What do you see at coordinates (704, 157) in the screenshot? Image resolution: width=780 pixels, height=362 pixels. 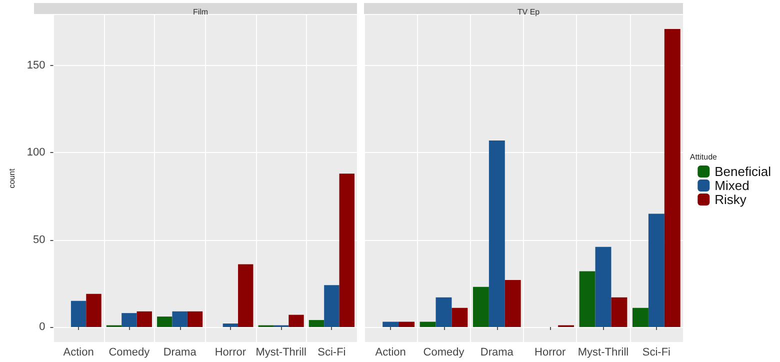 I see `legend-title: Attitude` at bounding box center [704, 157].